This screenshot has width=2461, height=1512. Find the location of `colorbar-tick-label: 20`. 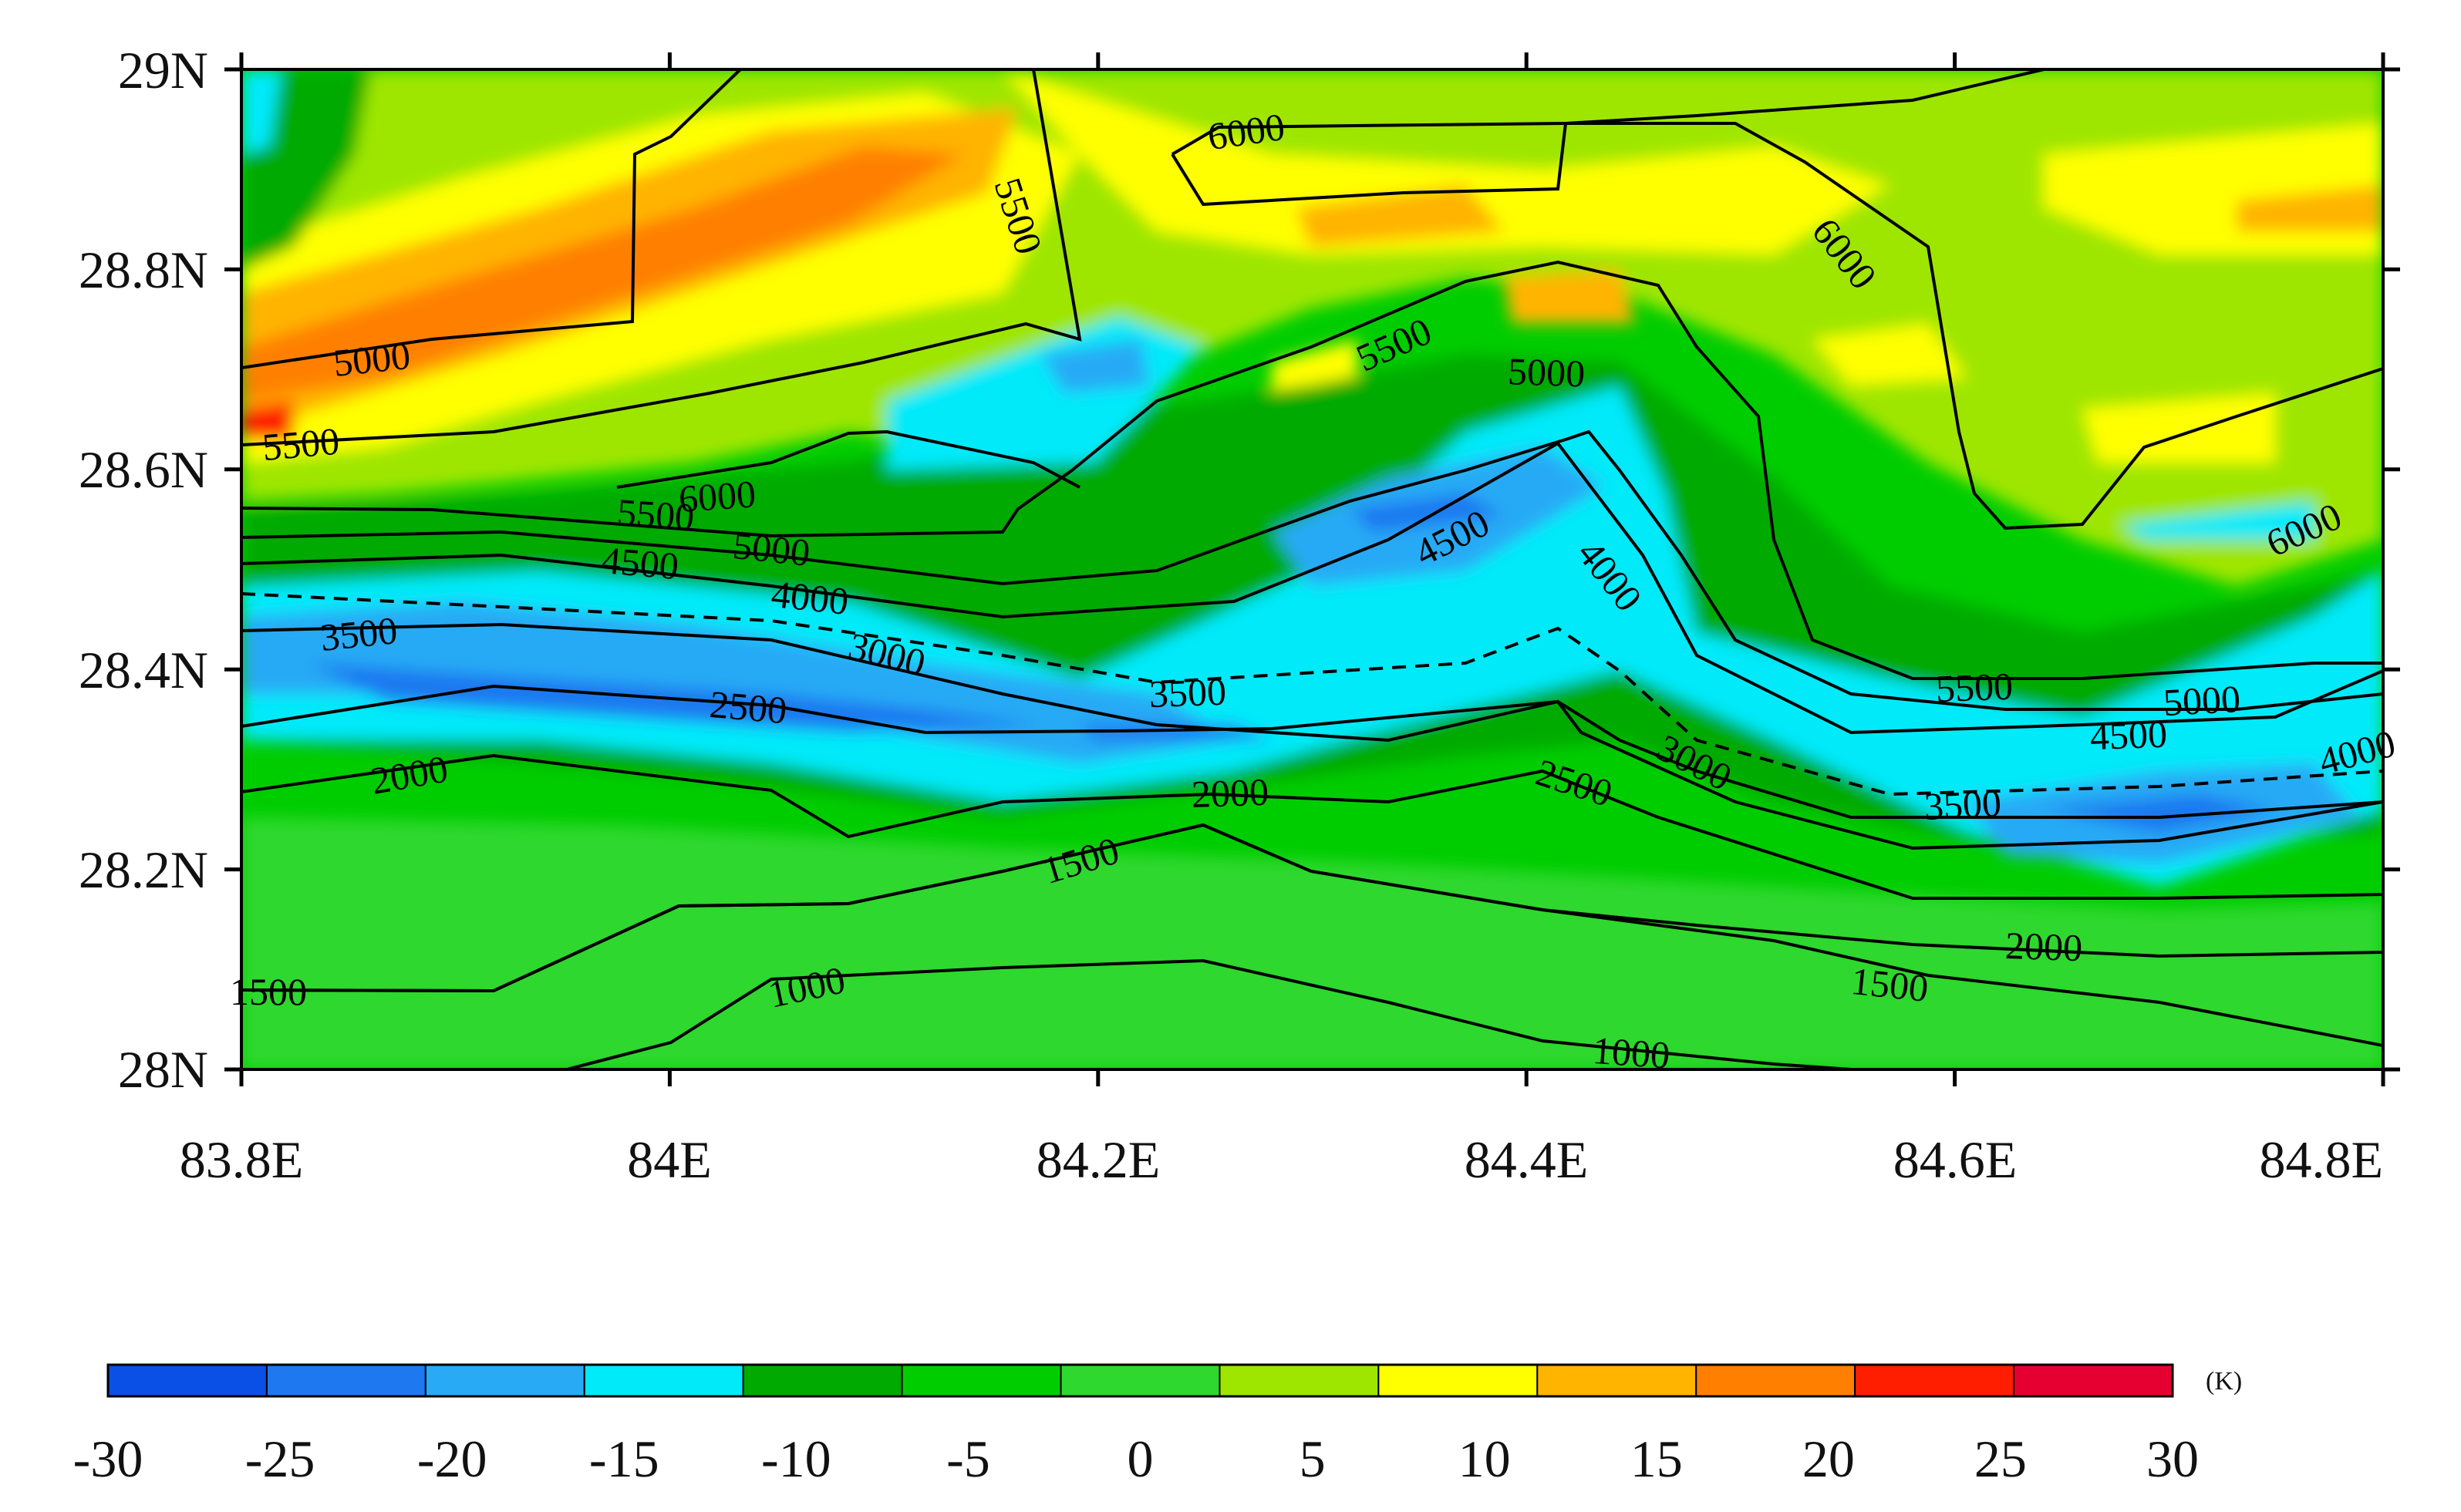

colorbar-tick-label: 20 is located at coordinates (1828, 1458).